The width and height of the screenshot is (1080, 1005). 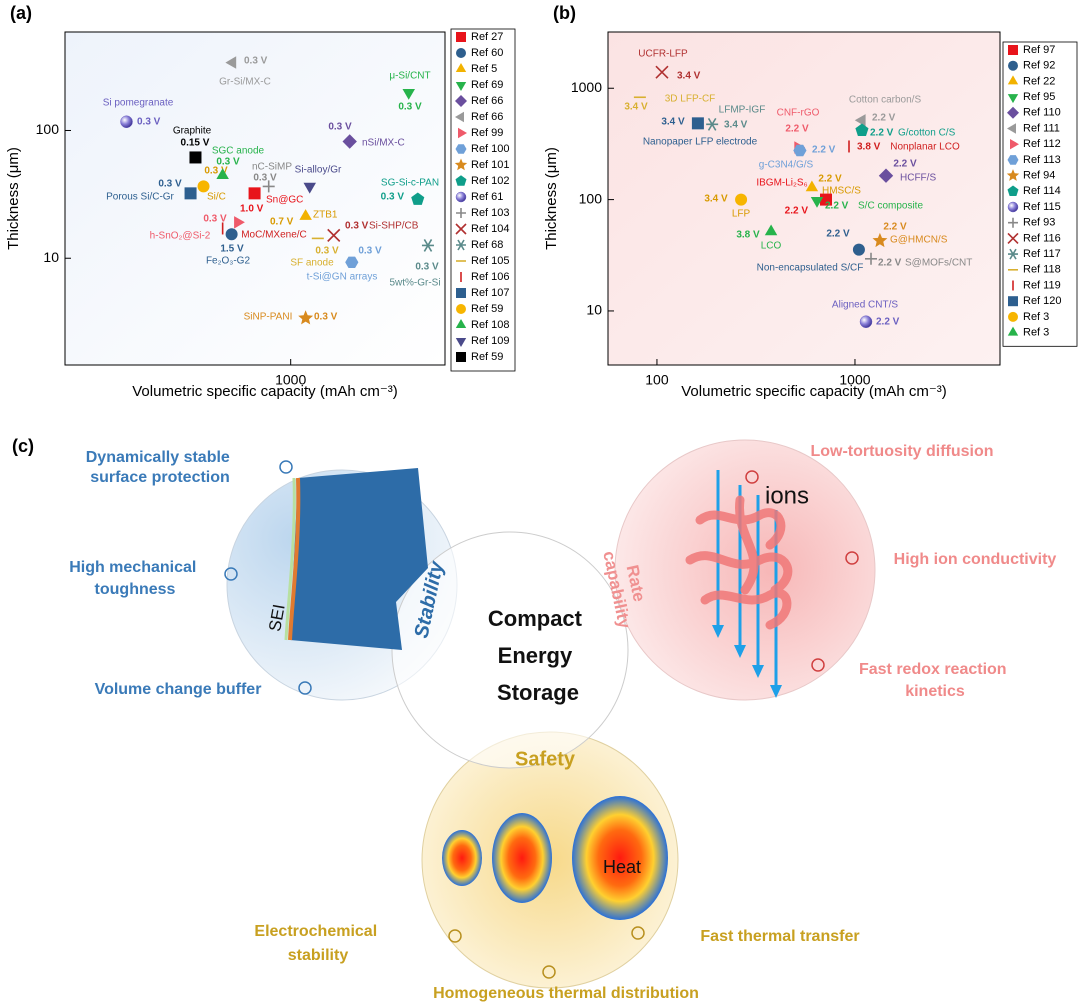 I want to click on feature-line: stability, so click(x=318, y=955).